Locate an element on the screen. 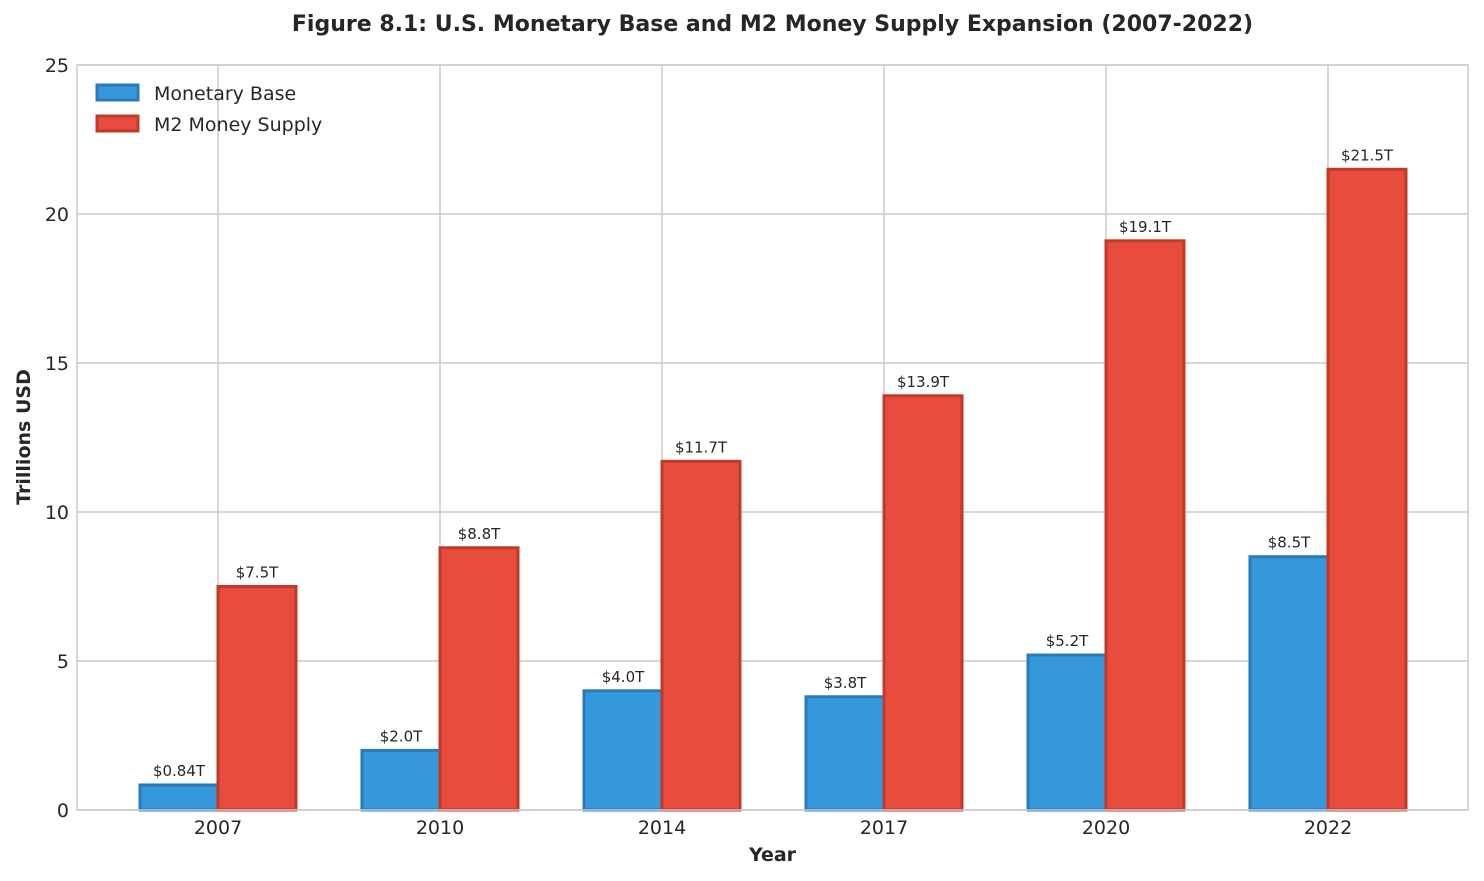 The height and width of the screenshot is (881, 1484). bar-m2-2017 is located at coordinates (923, 603).